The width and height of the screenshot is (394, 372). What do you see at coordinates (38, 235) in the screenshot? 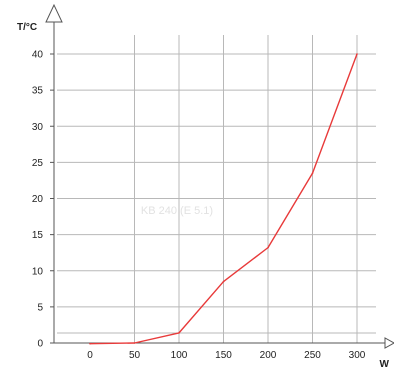
I see `y-tick-label-15: 15` at bounding box center [38, 235].